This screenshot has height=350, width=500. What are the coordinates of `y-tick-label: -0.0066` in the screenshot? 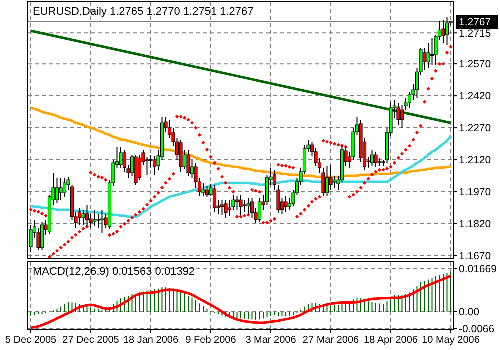 It's located at (477, 330).